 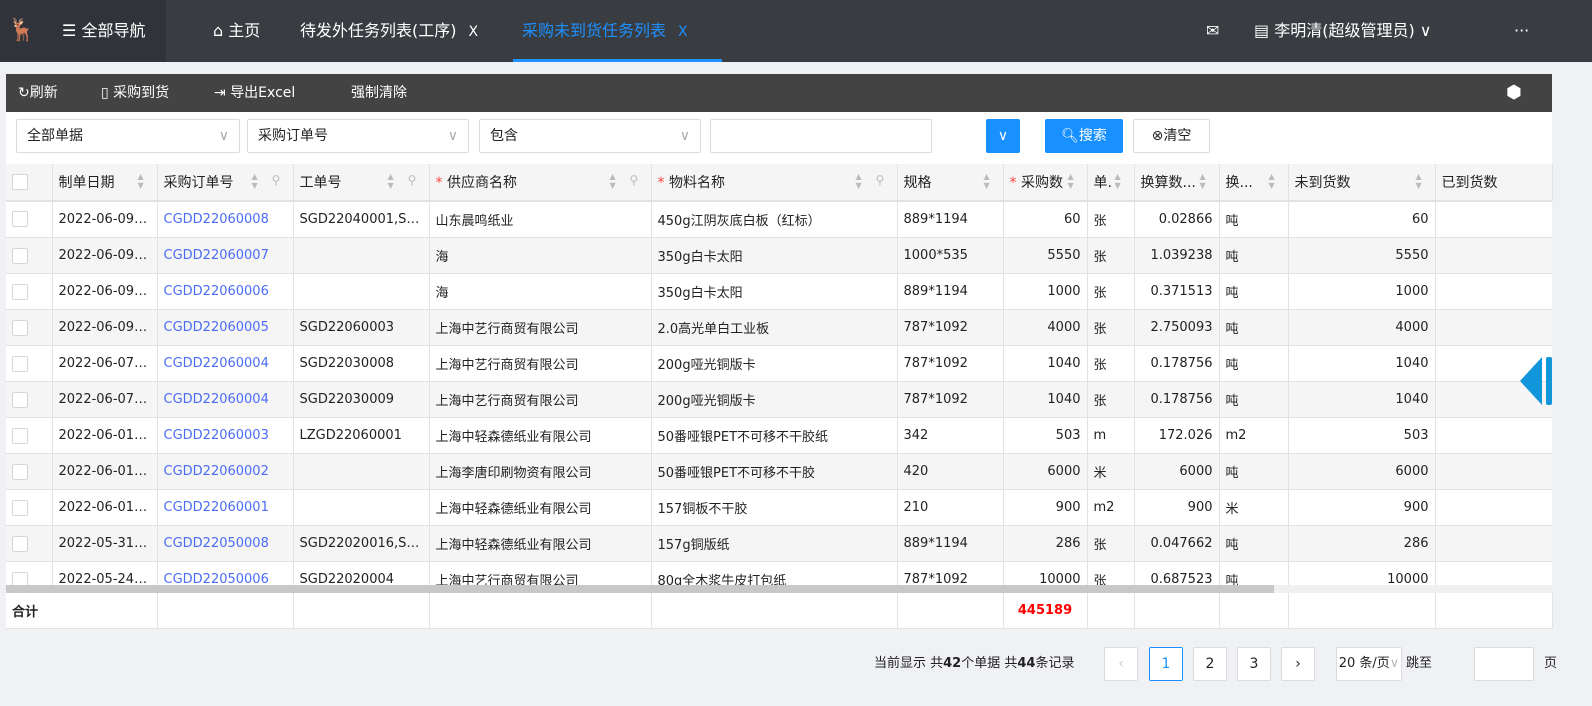 I want to click on column-header: 换算数... ▲ ▼, so click(x=1177, y=182).